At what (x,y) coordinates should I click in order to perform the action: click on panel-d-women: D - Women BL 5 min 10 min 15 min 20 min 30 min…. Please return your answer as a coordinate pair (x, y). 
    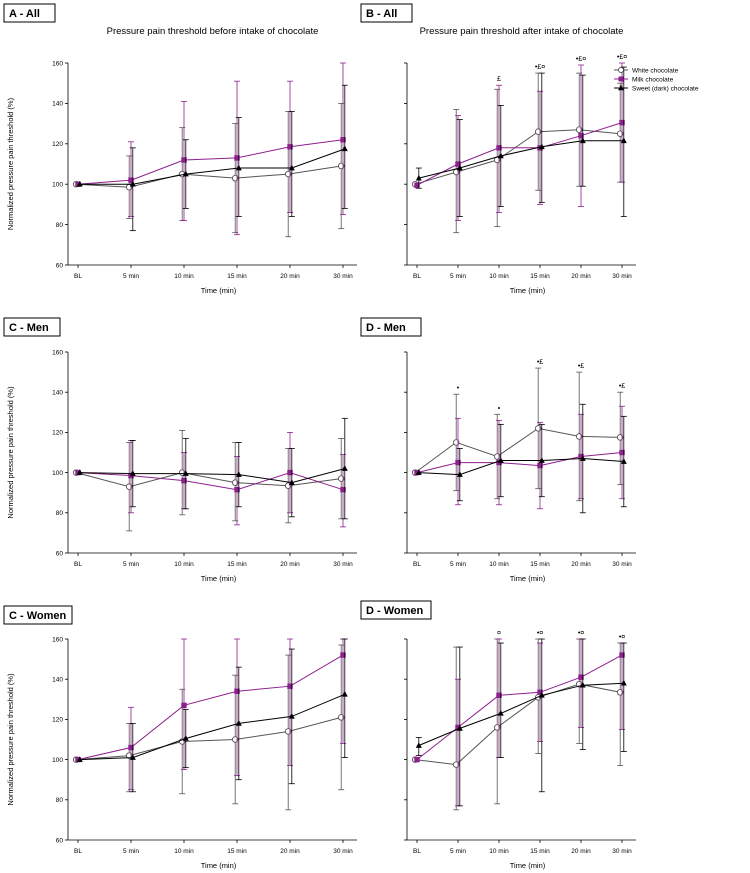
    Looking at the image, I should click on (498, 735).